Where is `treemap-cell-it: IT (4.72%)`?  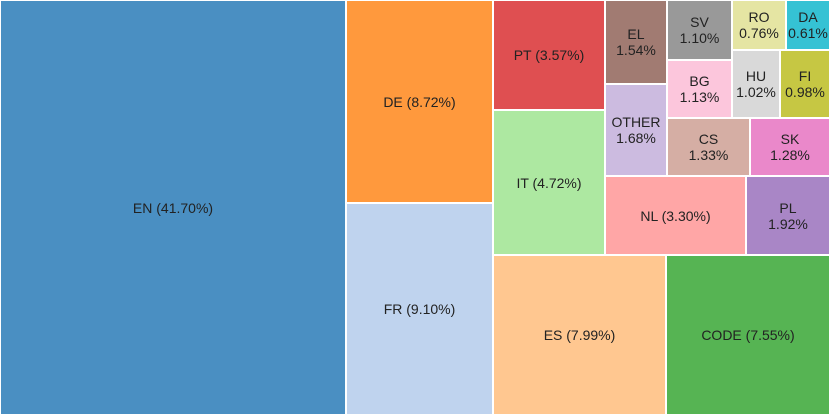
treemap-cell-it: IT (4.72%) is located at coordinates (549, 182).